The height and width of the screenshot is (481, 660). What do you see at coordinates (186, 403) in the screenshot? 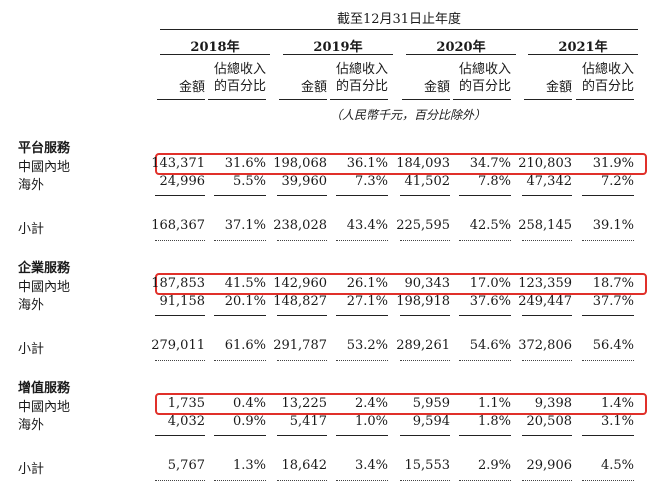
I see `amount-cell: 1,735` at bounding box center [186, 403].